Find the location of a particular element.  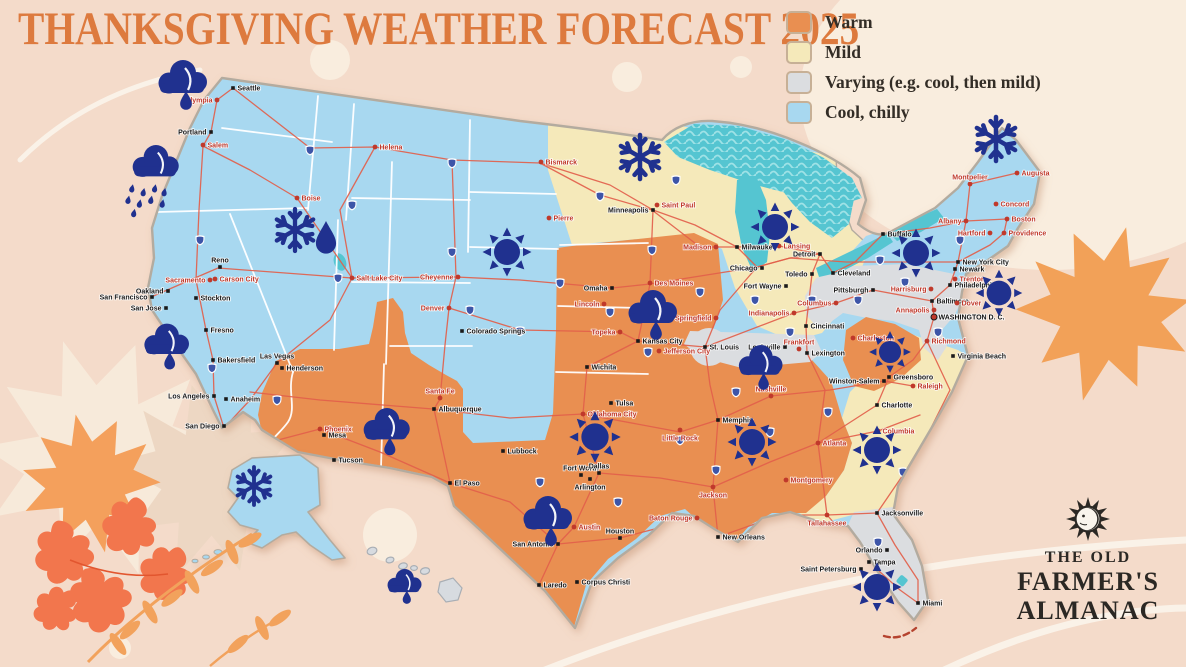

city-city: Cleveland is located at coordinates (851, 274).